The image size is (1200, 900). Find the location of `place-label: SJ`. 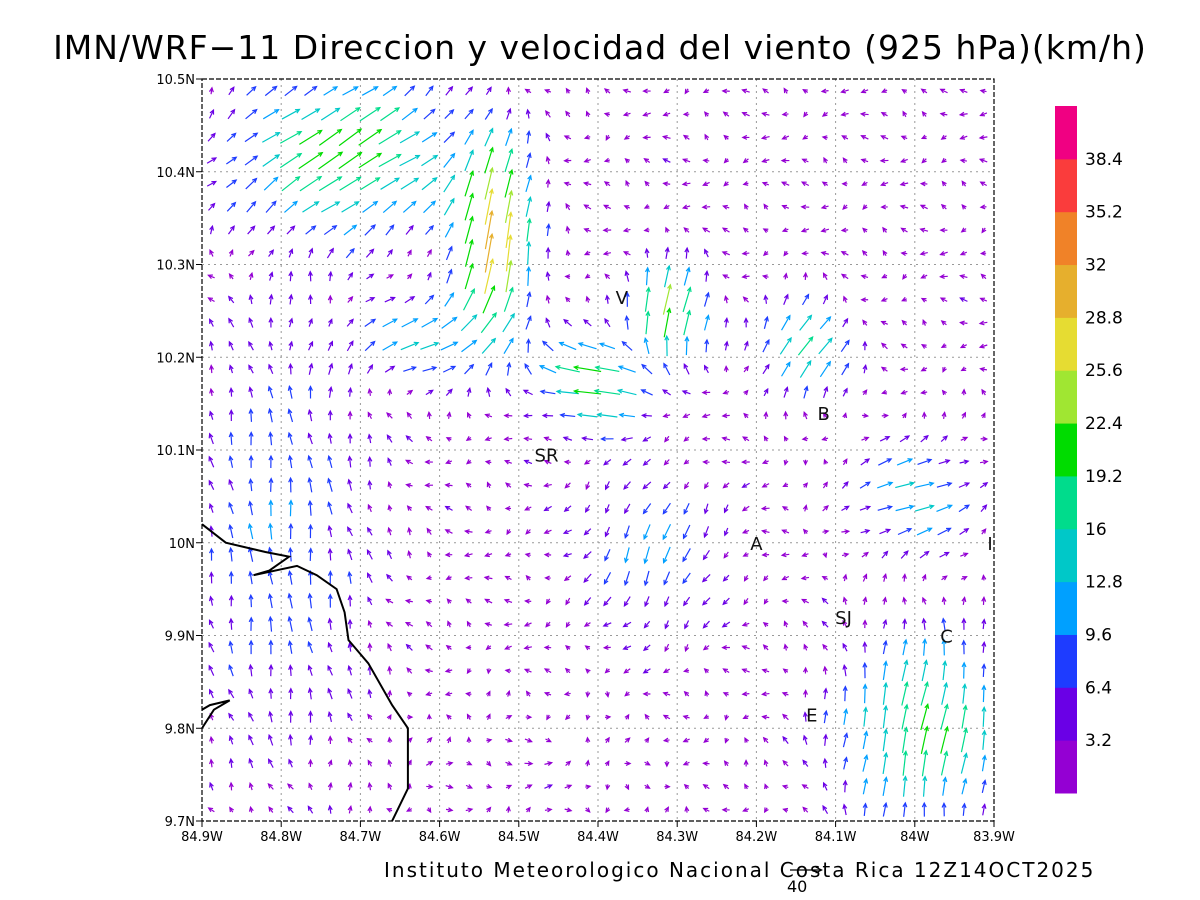

place-label: SJ is located at coordinates (843, 618).